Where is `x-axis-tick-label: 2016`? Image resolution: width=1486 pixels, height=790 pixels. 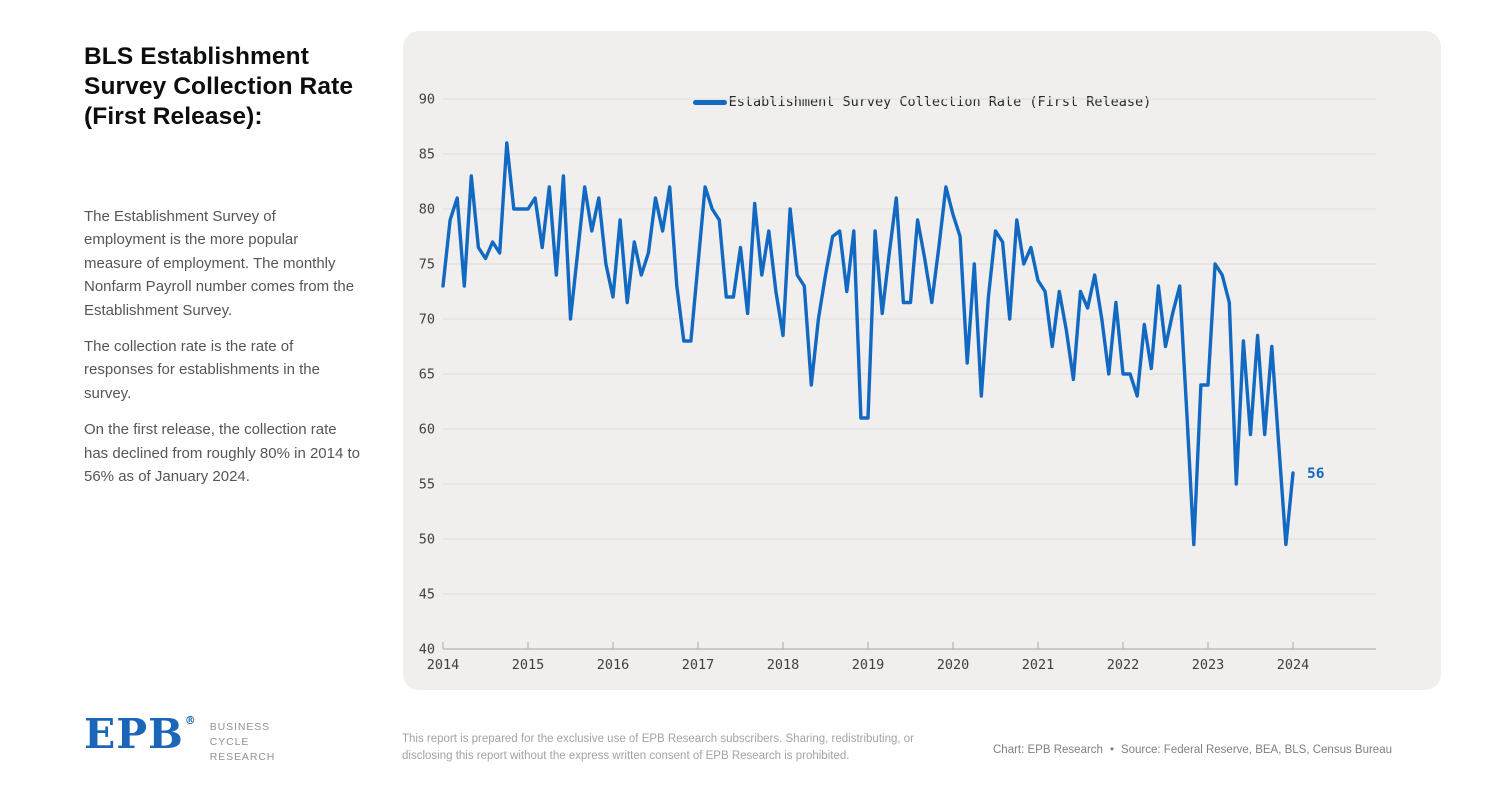
x-axis-tick-label: 2016 is located at coordinates (613, 665).